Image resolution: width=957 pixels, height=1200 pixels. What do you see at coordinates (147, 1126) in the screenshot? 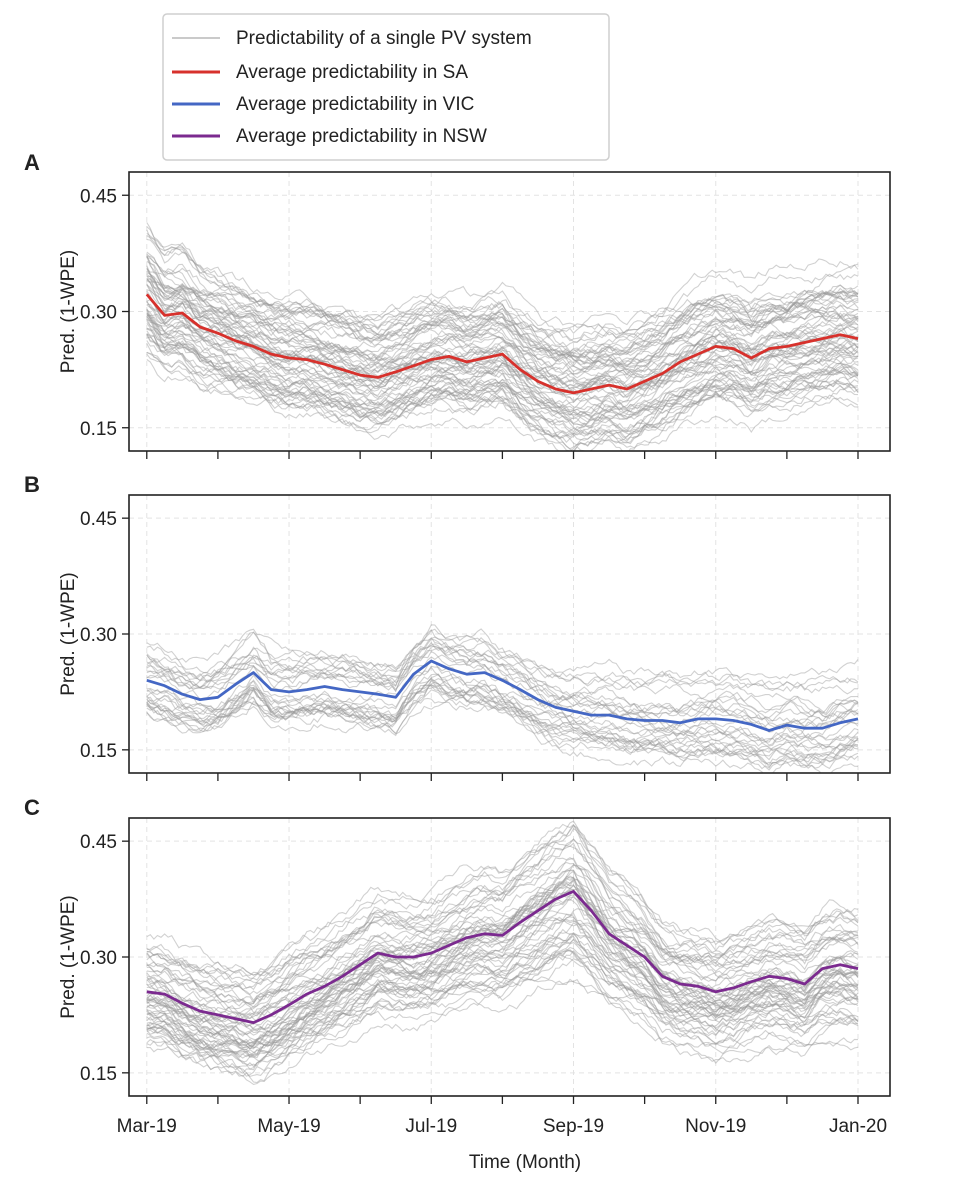
I see `x-tick-label: Mar-19` at bounding box center [147, 1126].